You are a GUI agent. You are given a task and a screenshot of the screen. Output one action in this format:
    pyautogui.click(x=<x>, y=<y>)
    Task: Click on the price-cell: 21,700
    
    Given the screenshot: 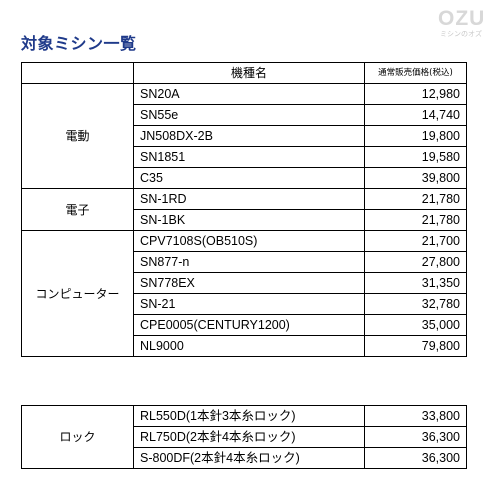 What is the action you would take?
    pyautogui.click(x=415, y=241)
    